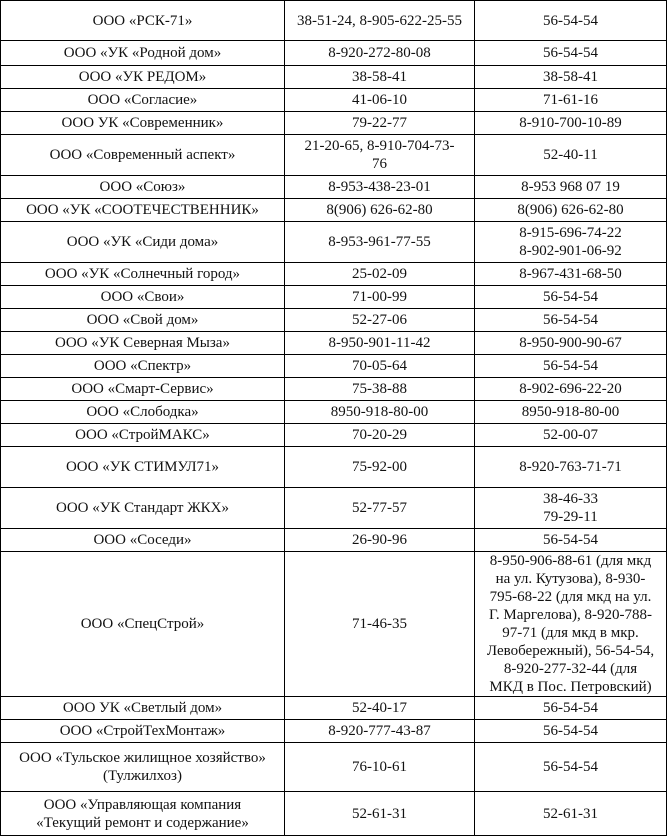 The image size is (667, 836). I want to click on phone-cell: 70-05-64, so click(379, 366).